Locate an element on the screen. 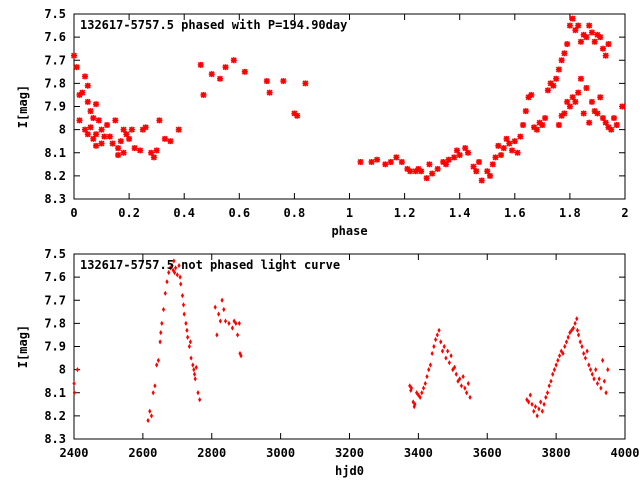 The height and width of the screenshot is (480, 640). x-tick-label: 1 is located at coordinates (349, 213).